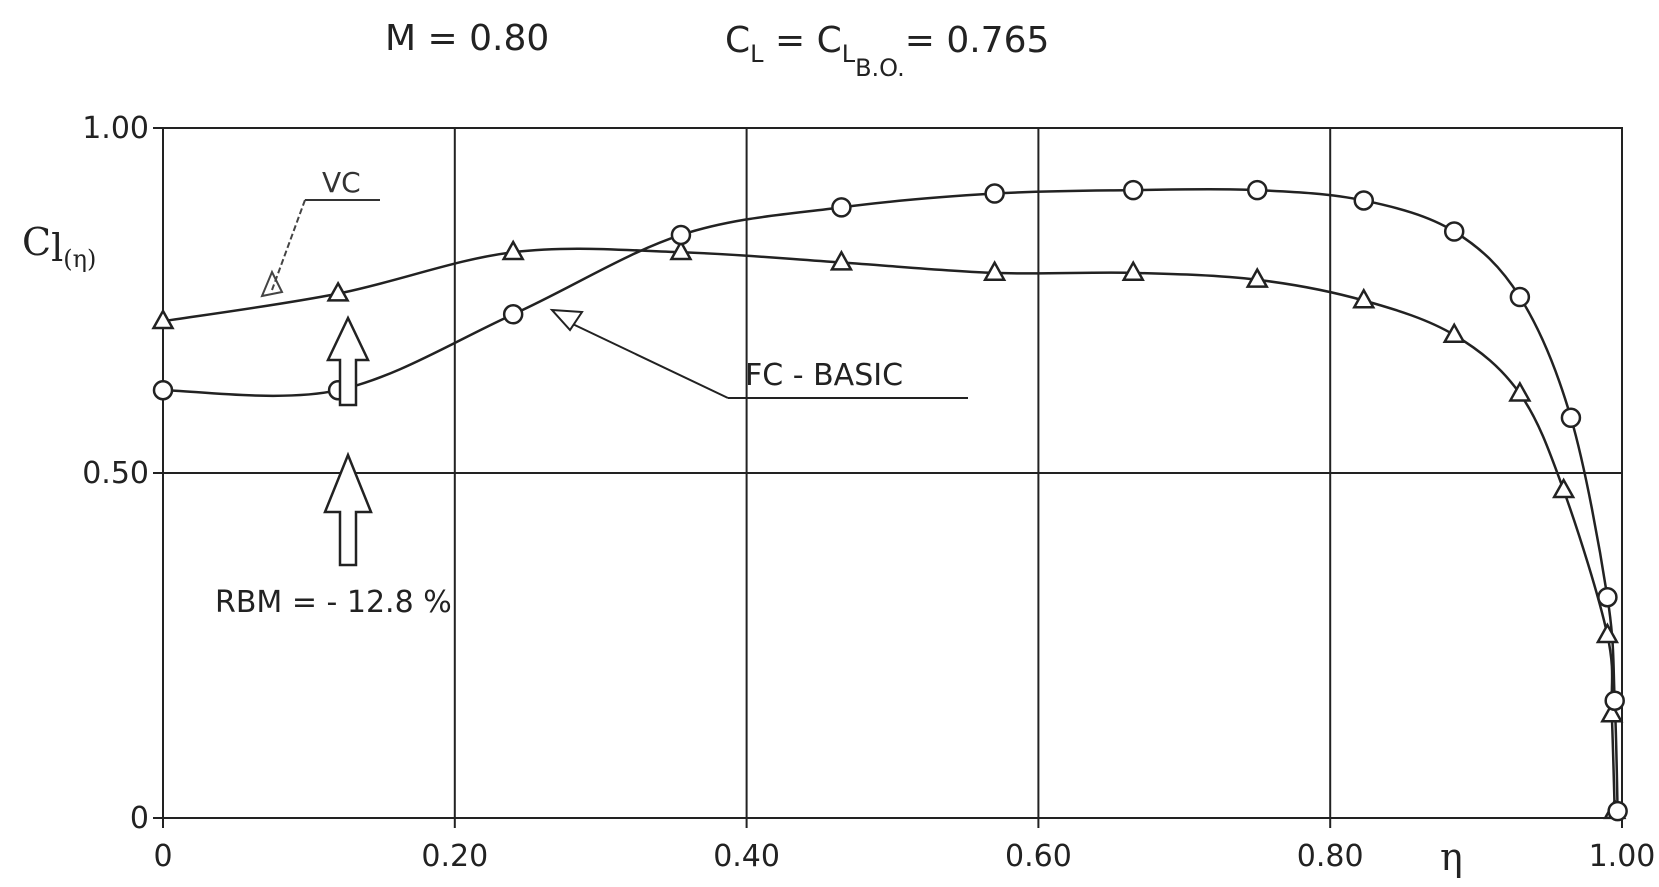  I want to click on x-tick-label: 1.00, so click(1622, 856).